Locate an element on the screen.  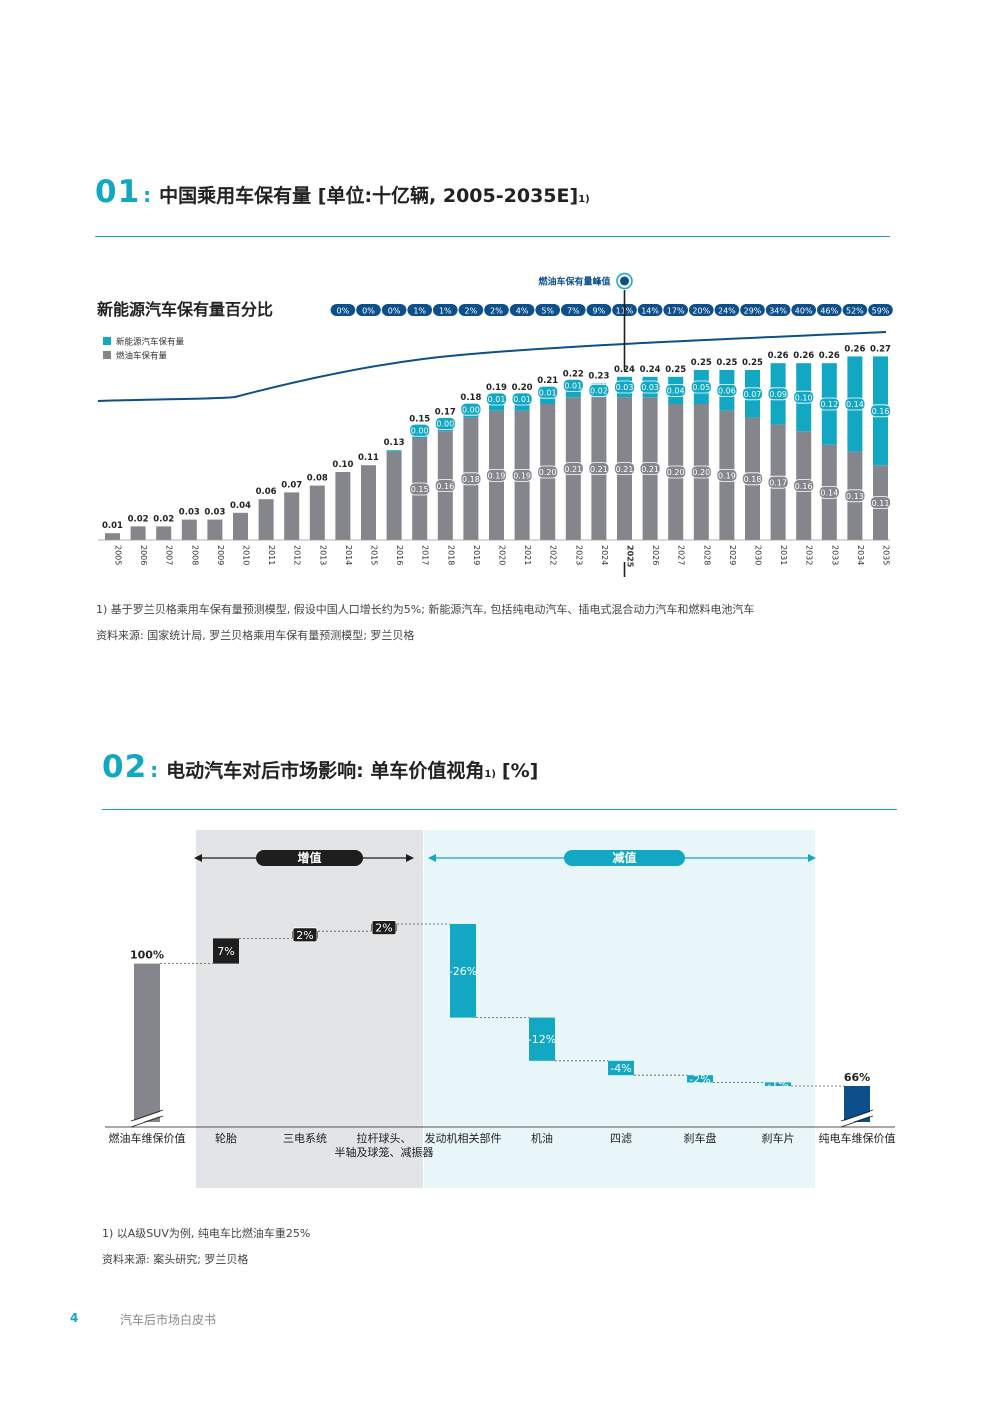
waterfall-value-label: -4% is located at coordinates (620, 1068).